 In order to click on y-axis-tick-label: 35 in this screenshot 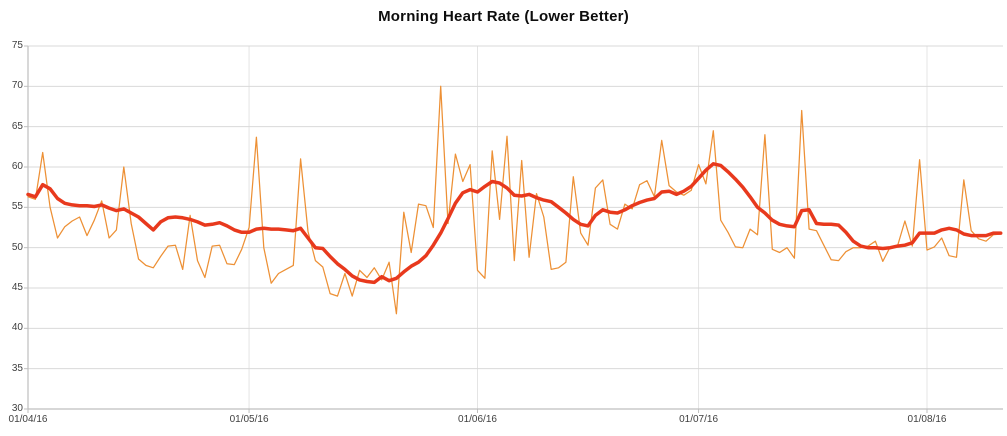, I will do `click(17, 368)`.